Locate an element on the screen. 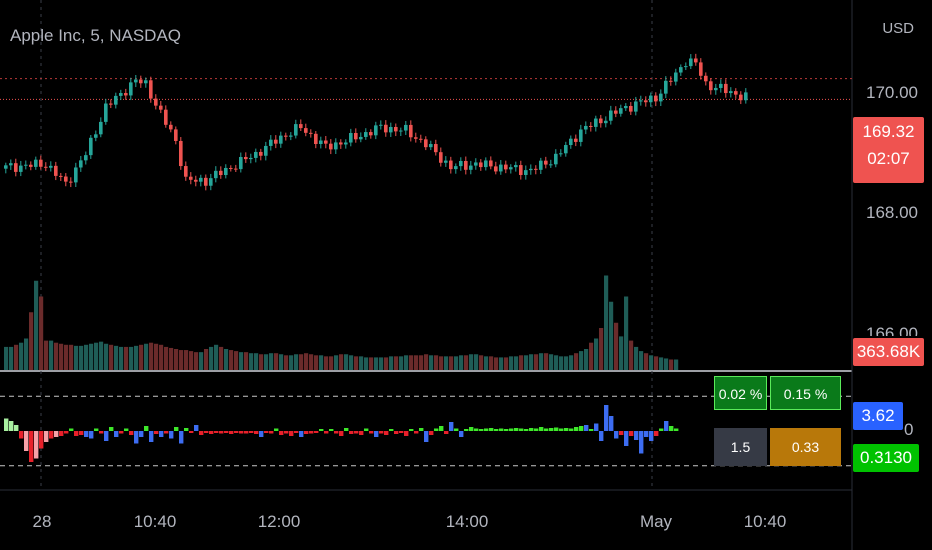  indicator-value-tag-blue: 3.62 is located at coordinates (878, 416).